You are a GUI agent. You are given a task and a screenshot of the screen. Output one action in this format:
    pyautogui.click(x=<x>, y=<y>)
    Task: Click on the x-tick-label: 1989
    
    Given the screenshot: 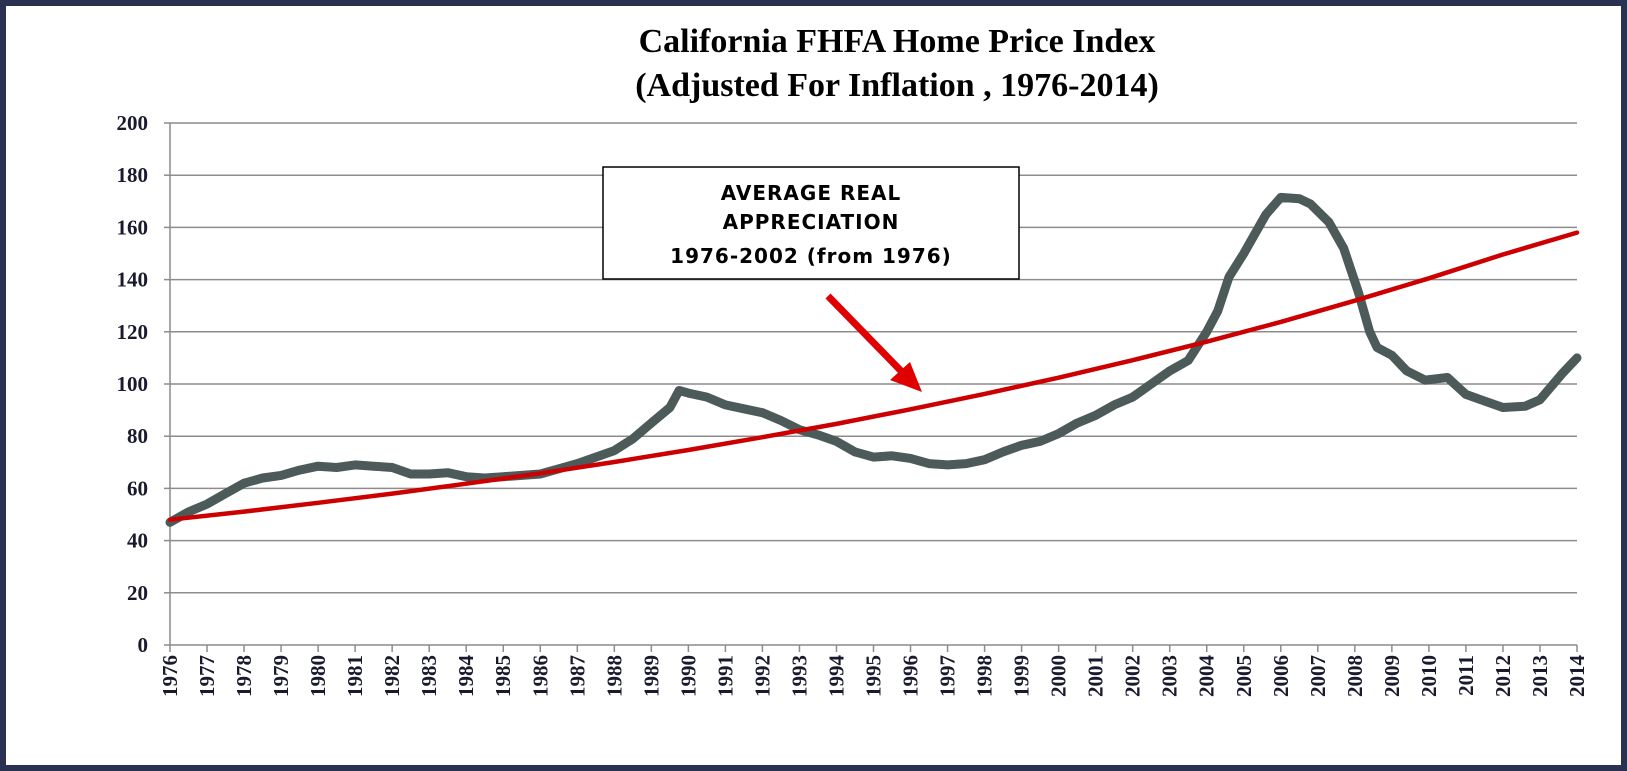 What is the action you would take?
    pyautogui.click(x=651, y=676)
    